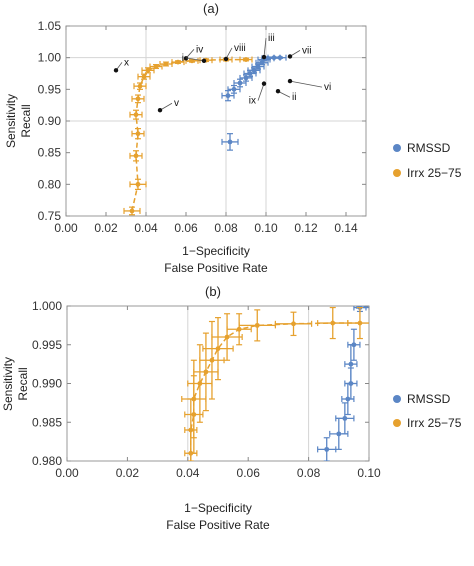 The width and height of the screenshot is (474, 566). Describe the element at coordinates (50, 216) in the screenshot. I see `y-tick-label: 0.75` at that location.